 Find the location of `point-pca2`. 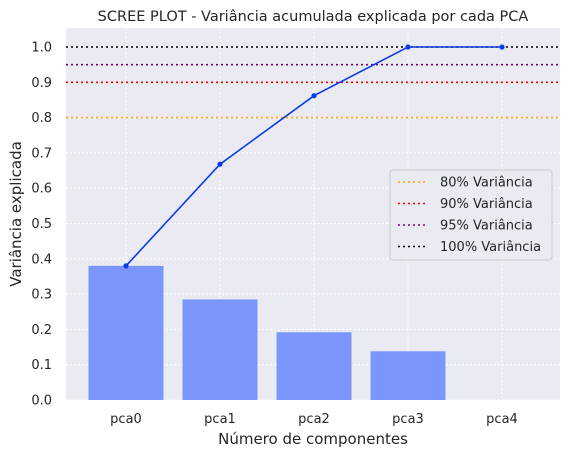

point-pca2 is located at coordinates (314, 96).